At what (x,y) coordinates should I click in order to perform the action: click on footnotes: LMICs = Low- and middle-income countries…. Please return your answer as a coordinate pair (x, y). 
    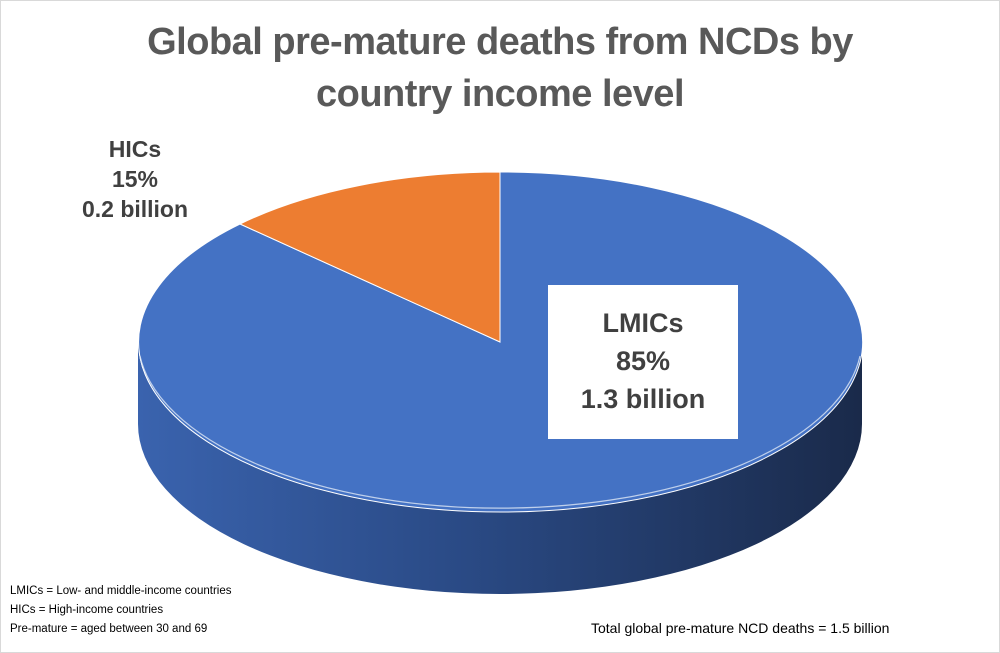
    Looking at the image, I should click on (120, 610).